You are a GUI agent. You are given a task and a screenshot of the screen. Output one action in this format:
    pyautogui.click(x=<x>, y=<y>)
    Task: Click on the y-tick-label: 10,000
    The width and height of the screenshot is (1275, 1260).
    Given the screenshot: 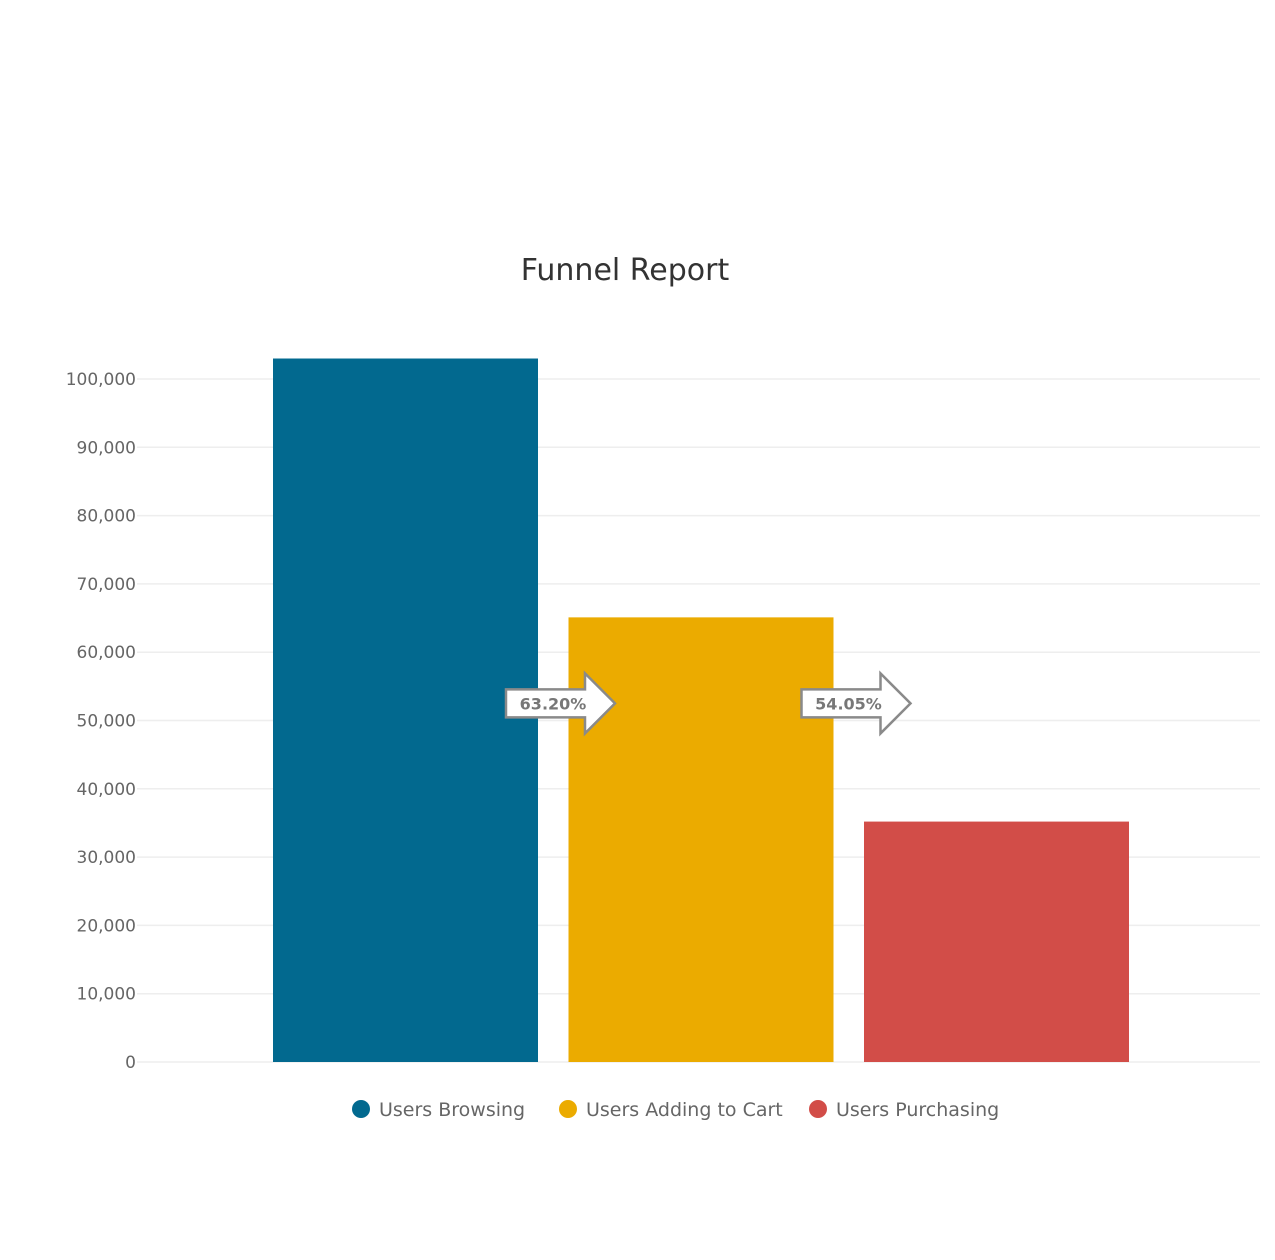 What is the action you would take?
    pyautogui.click(x=106, y=995)
    